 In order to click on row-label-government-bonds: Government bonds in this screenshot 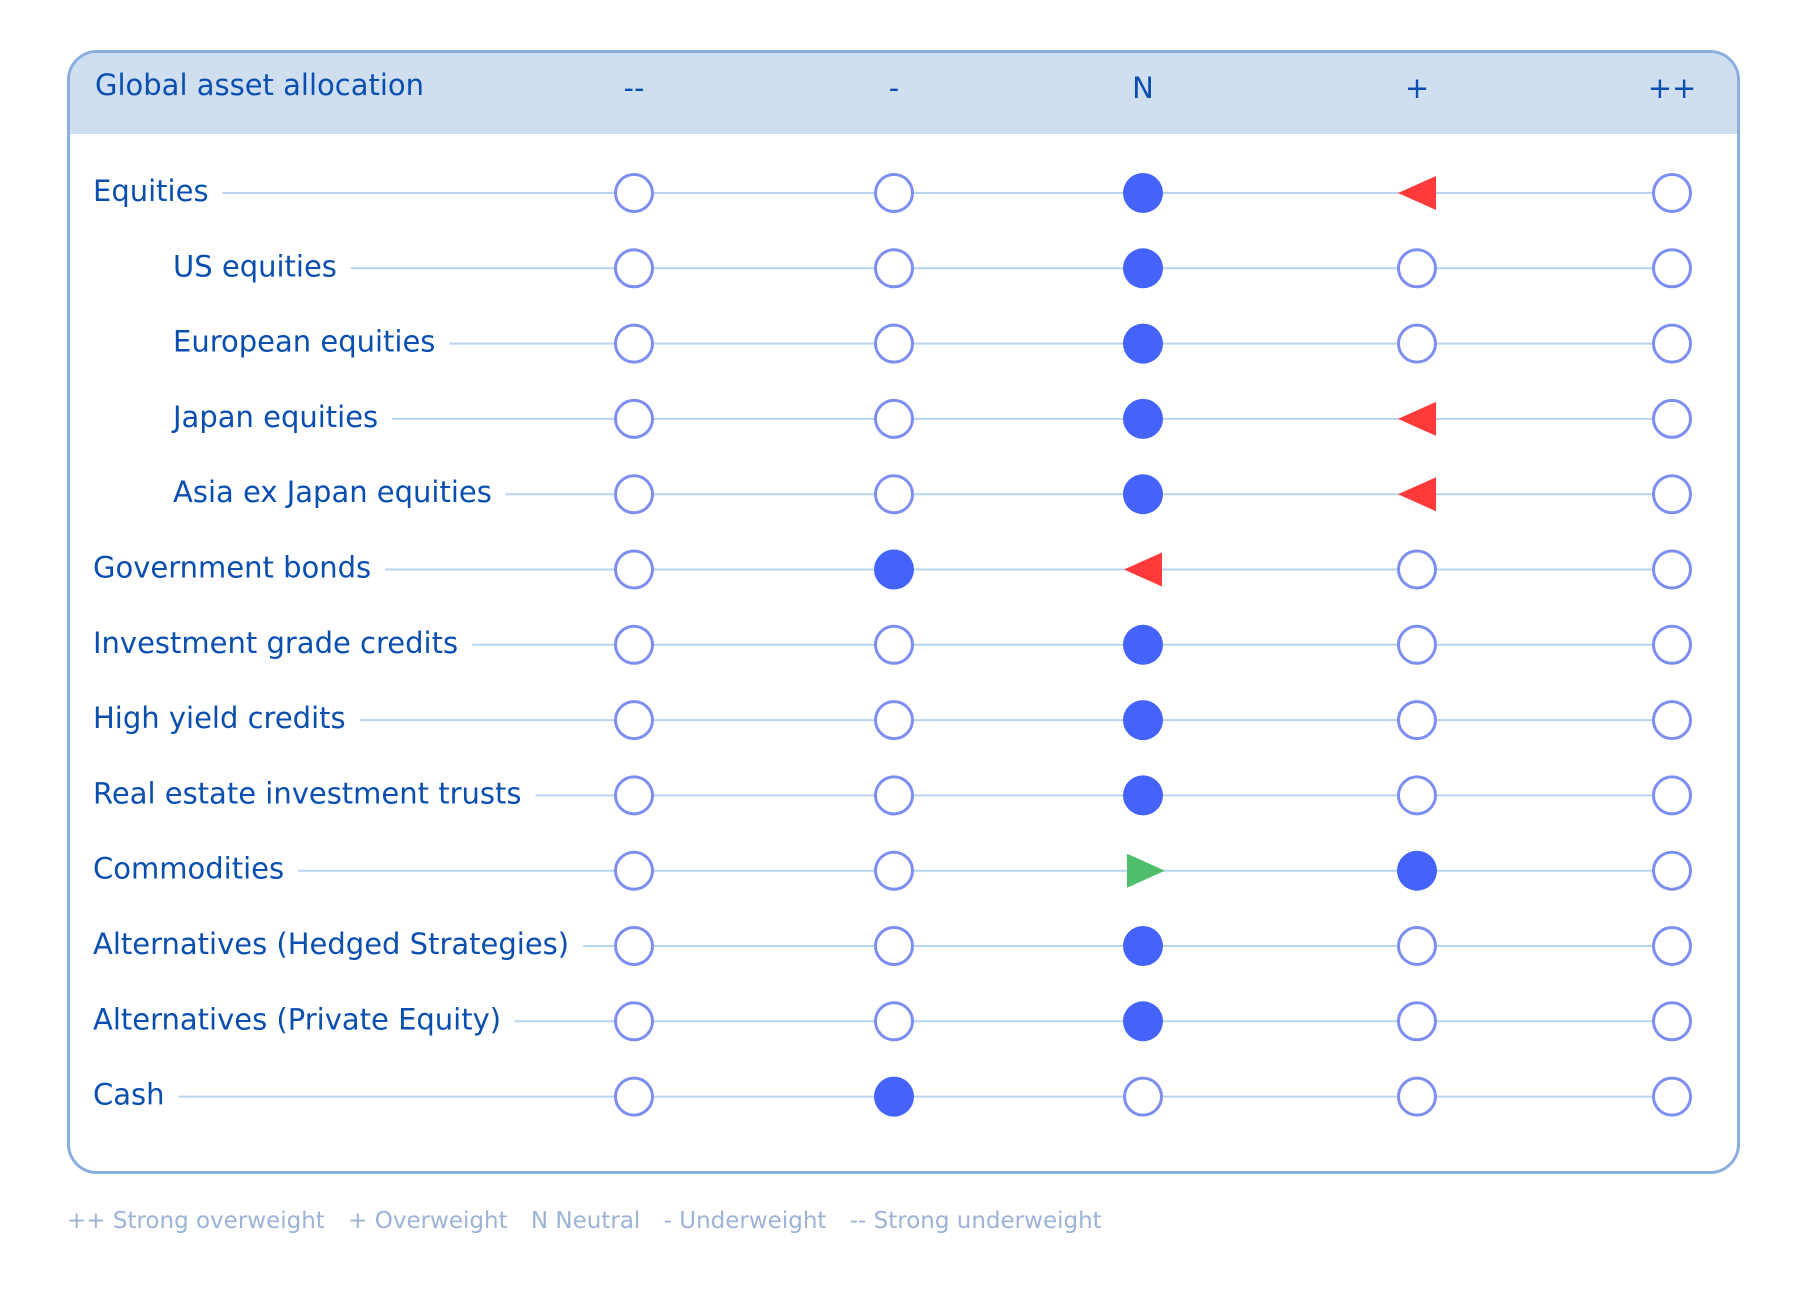, I will do `click(232, 568)`.